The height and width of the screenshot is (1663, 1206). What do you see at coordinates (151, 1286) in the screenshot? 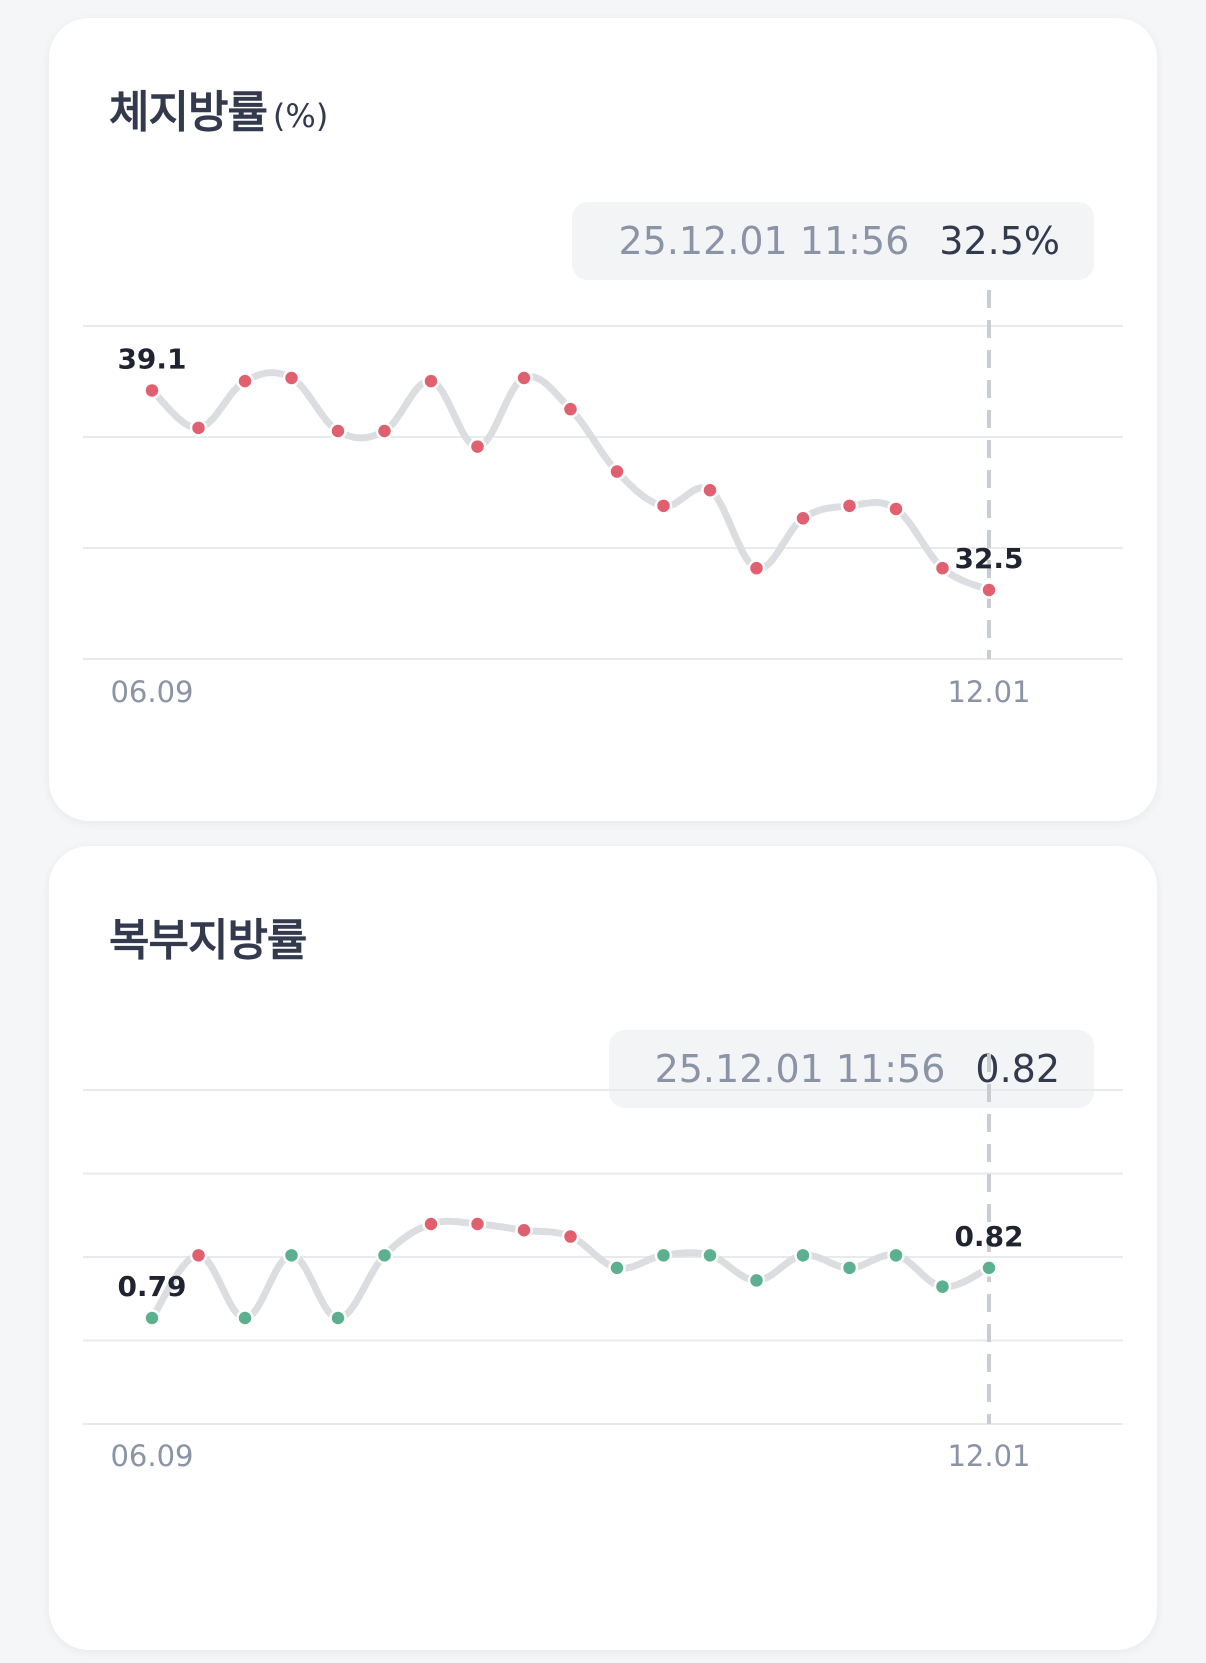
I see `data-label: 0.79` at bounding box center [151, 1286].